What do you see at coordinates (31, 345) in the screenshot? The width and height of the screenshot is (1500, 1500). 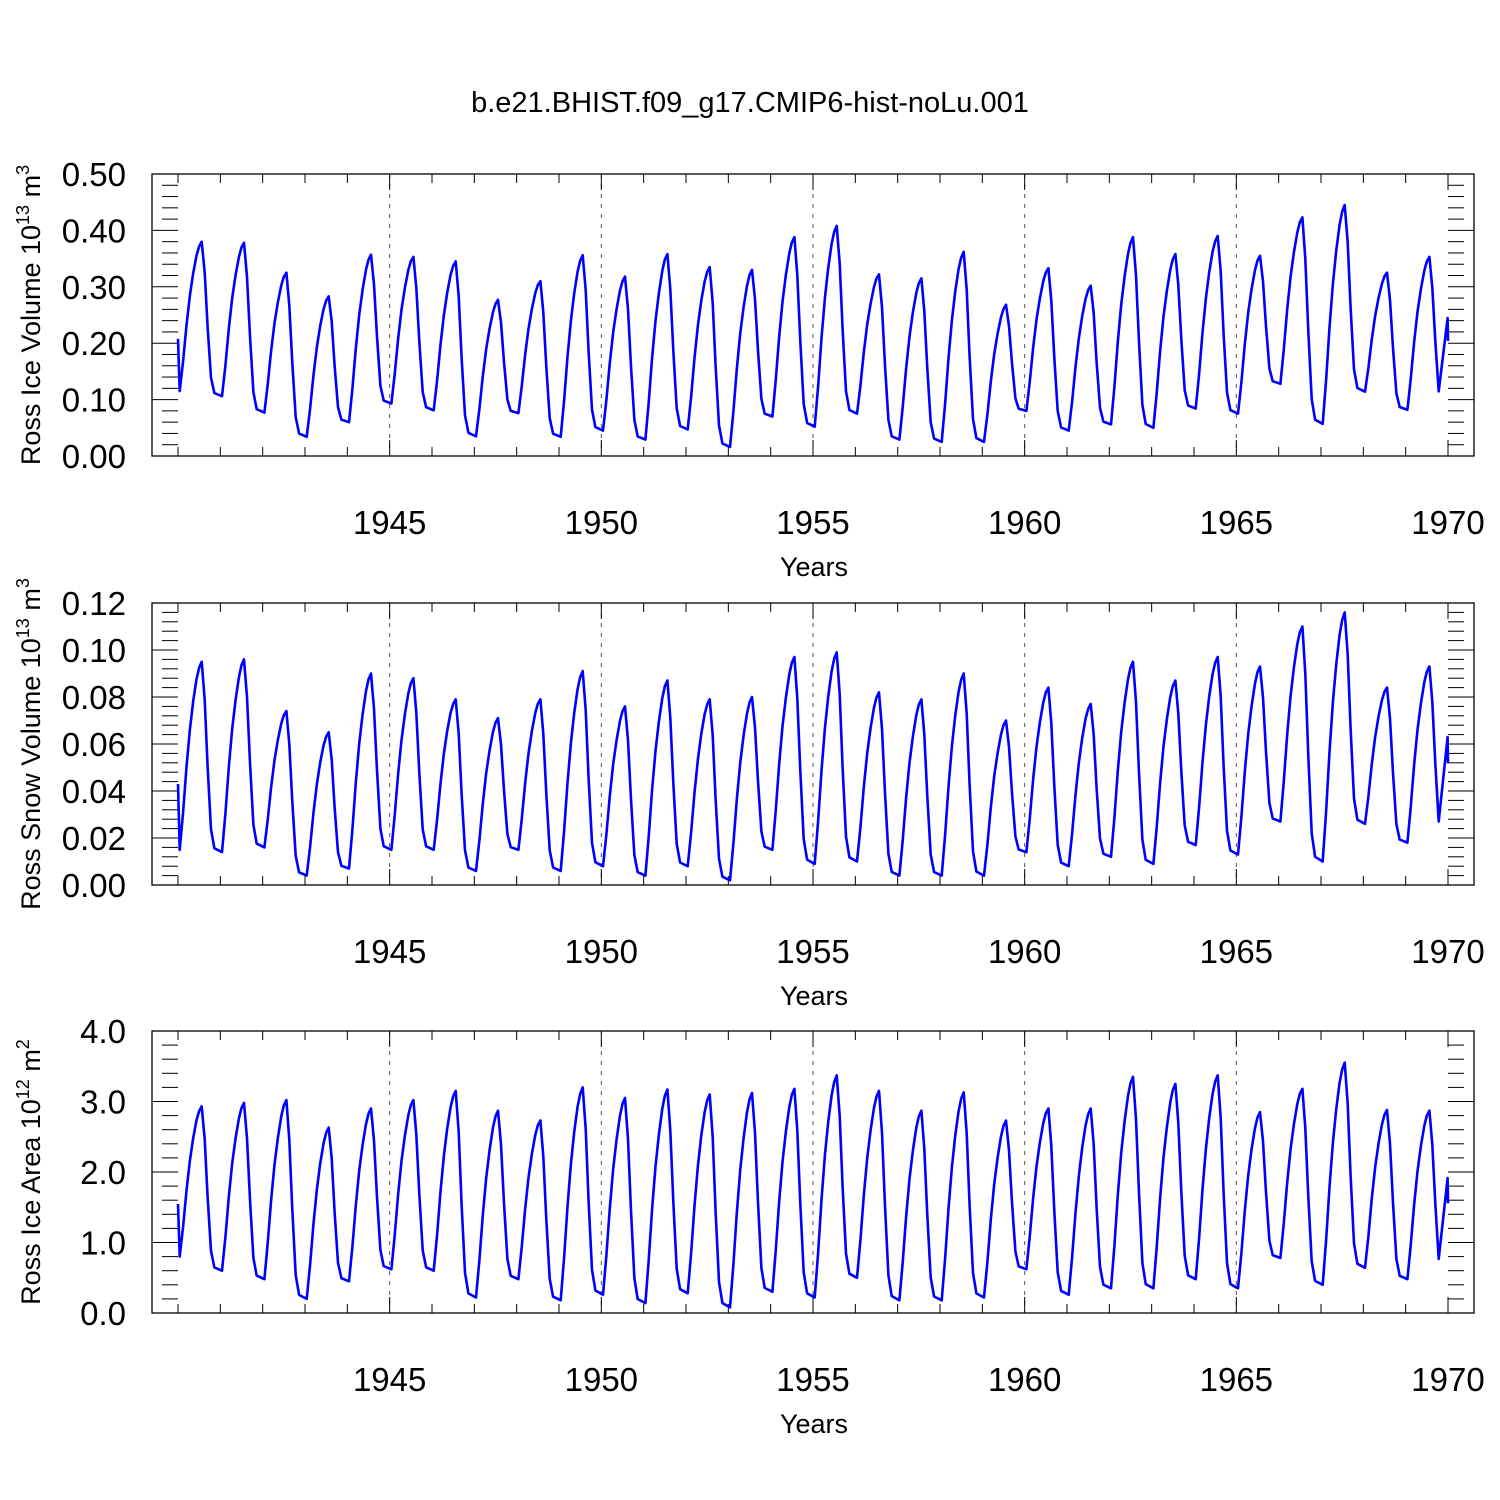 I see `y-label-main: Ross Ice Volume 10` at bounding box center [31, 345].